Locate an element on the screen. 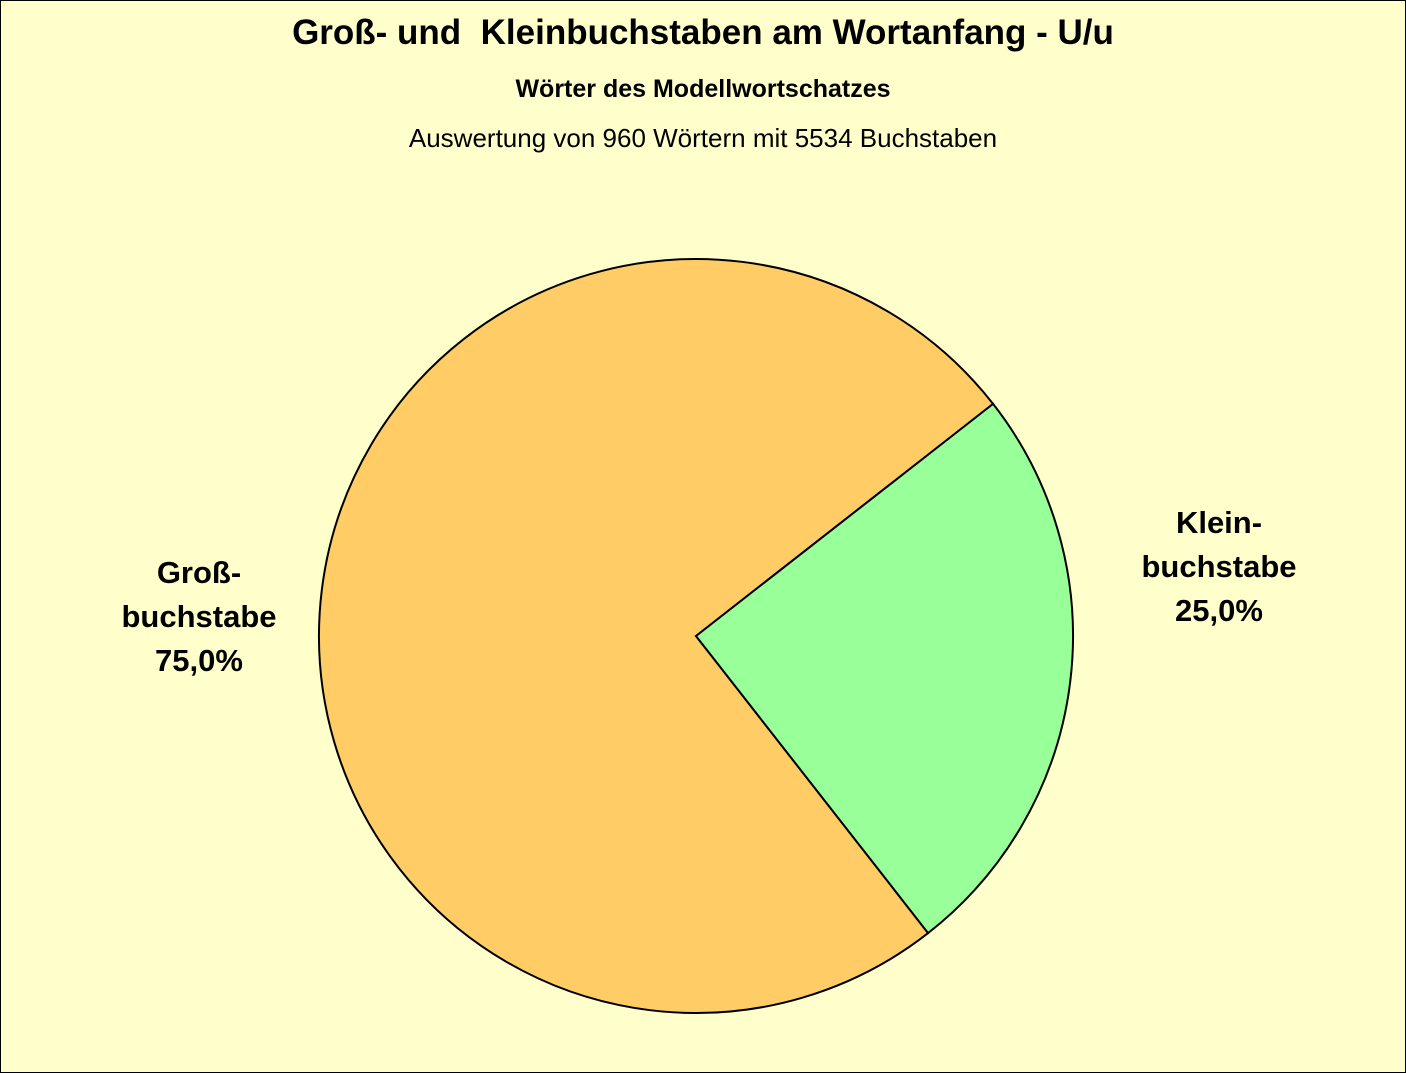  slice-label: Groß- buchstabe is located at coordinates (199, 594).